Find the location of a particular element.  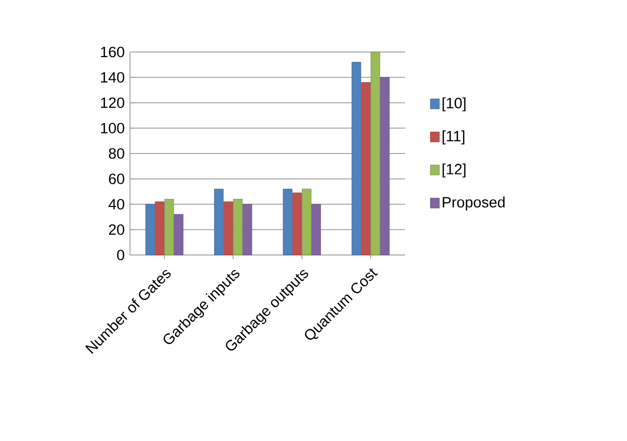

y-tick-label: 120 is located at coordinates (112, 102).